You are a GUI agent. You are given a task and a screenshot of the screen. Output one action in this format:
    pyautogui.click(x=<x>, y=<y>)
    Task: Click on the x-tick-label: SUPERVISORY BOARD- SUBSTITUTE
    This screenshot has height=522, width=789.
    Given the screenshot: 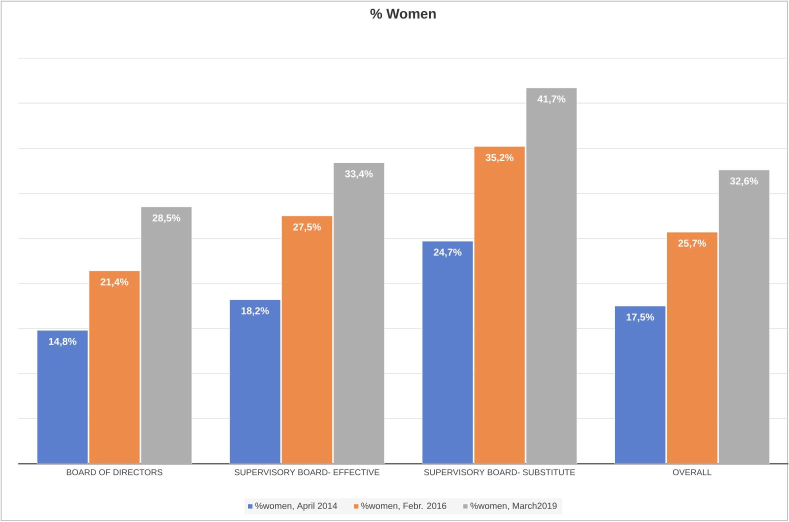 What is the action you would take?
    pyautogui.click(x=500, y=472)
    